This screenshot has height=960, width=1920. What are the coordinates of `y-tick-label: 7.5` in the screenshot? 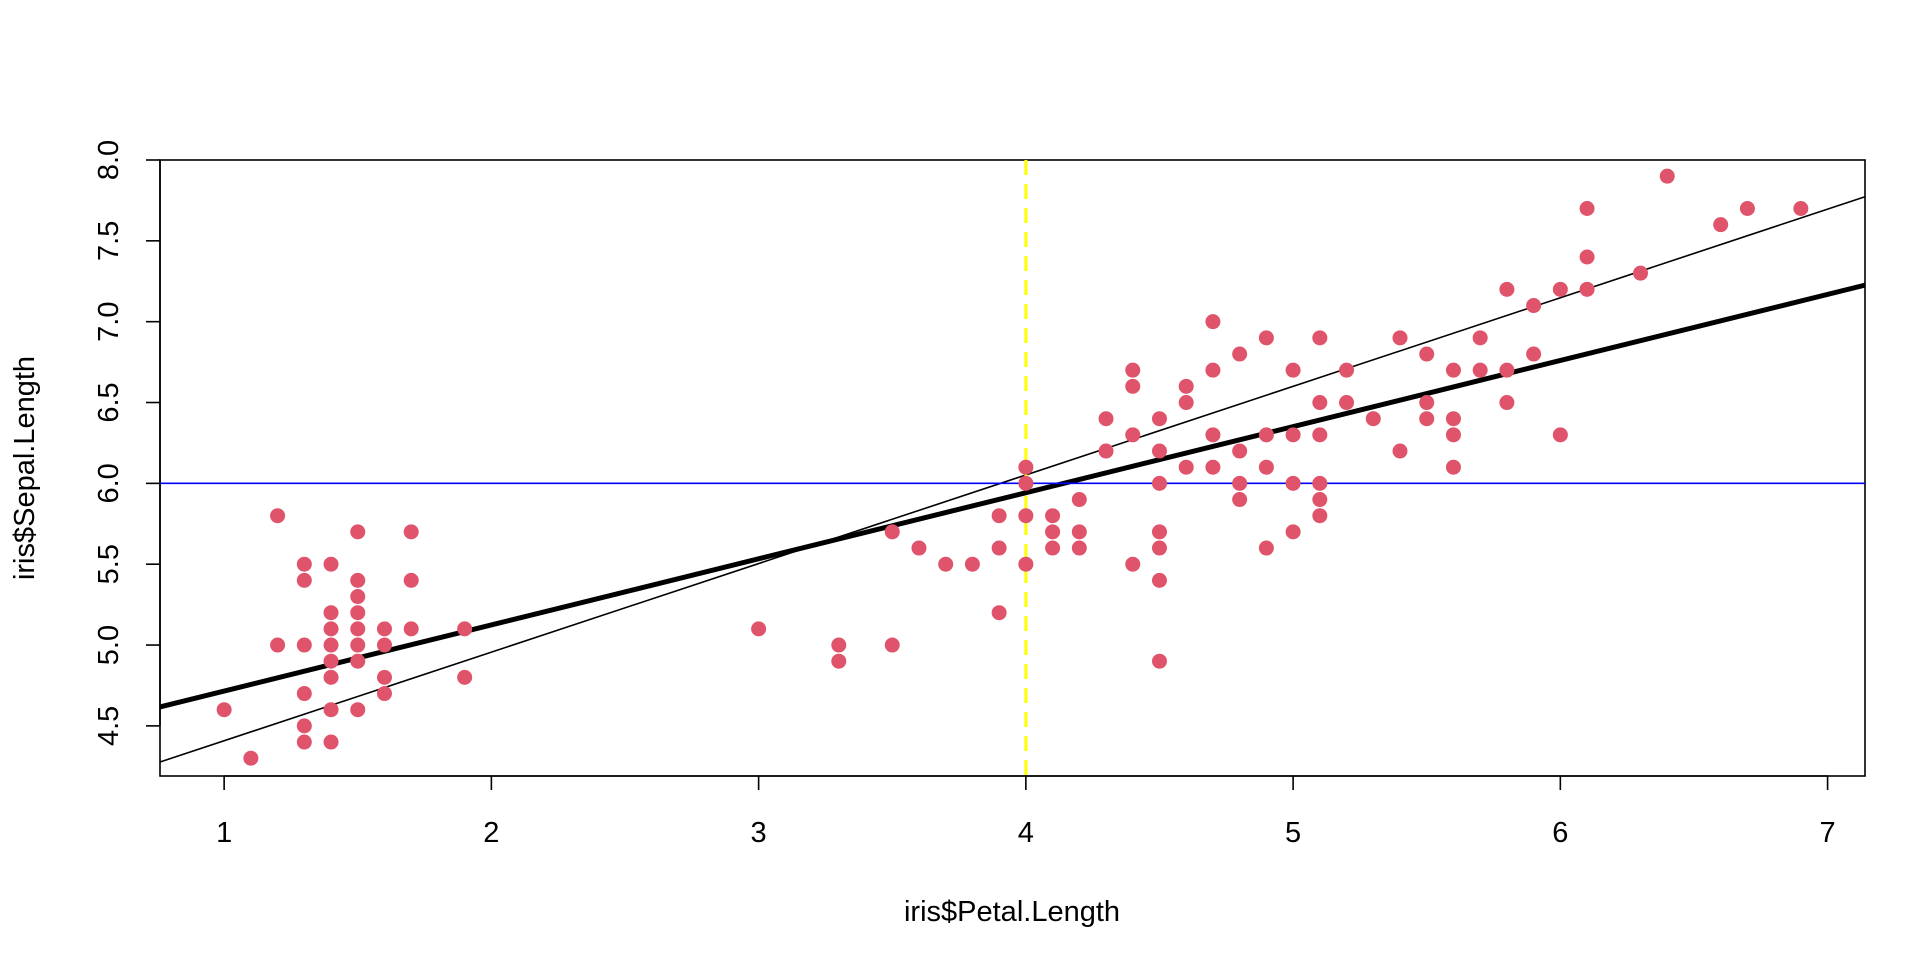 It's located at (109, 241).